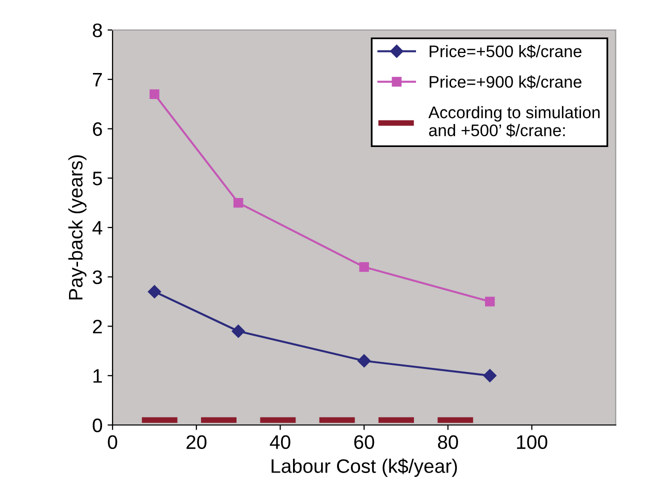 Image resolution: width=662 pixels, height=500 pixels. I want to click on x-tick-label: 20, so click(196, 442).